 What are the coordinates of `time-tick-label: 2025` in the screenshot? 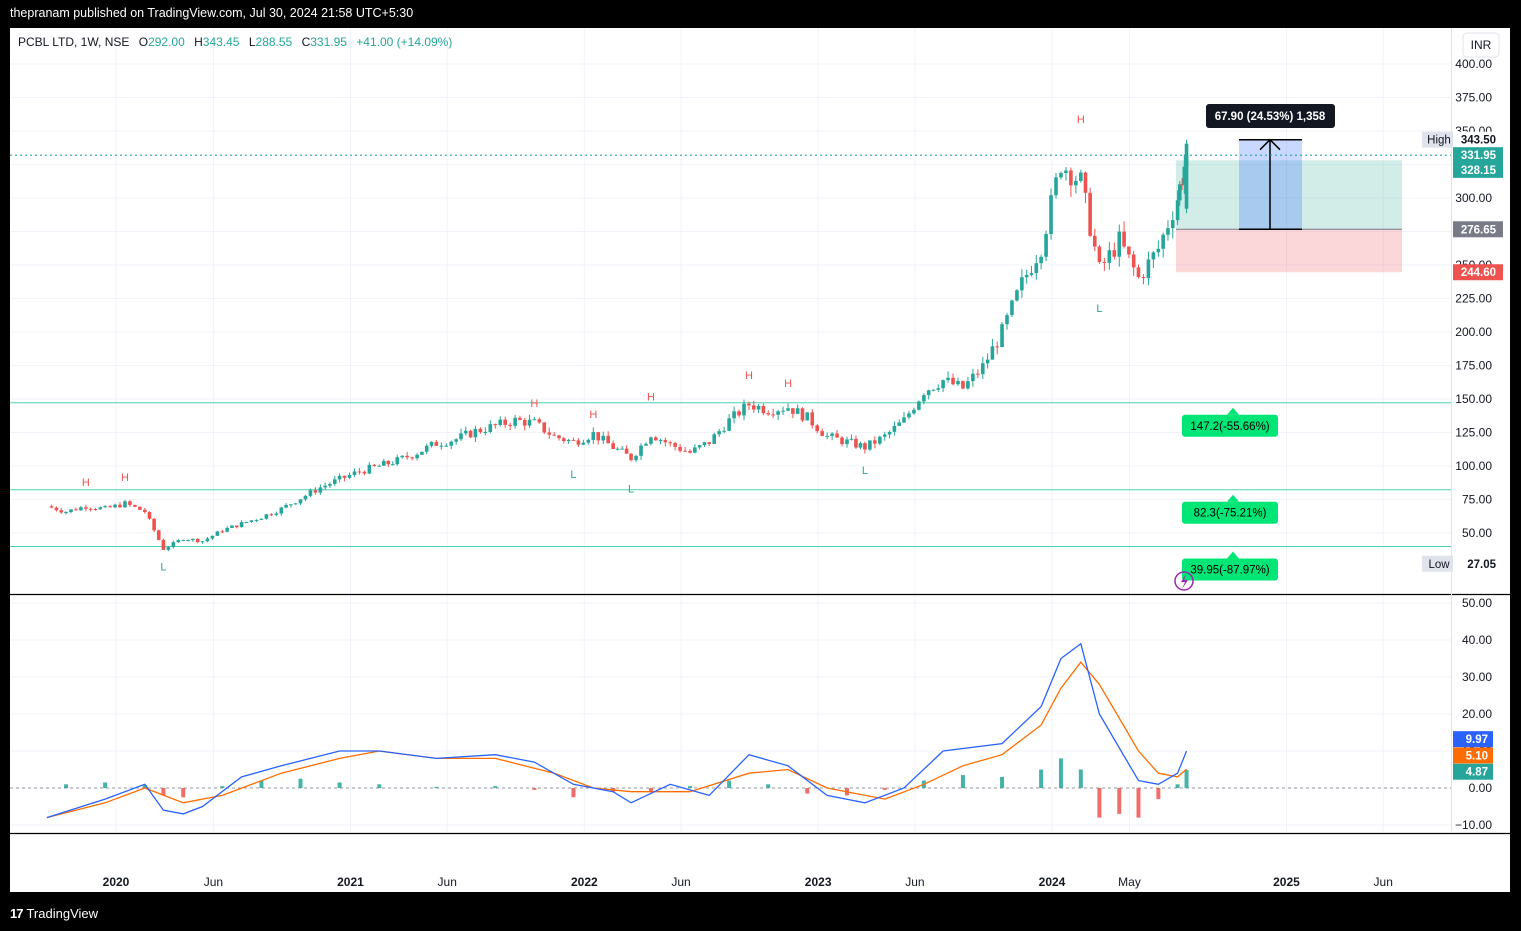 It's located at (1286, 882).